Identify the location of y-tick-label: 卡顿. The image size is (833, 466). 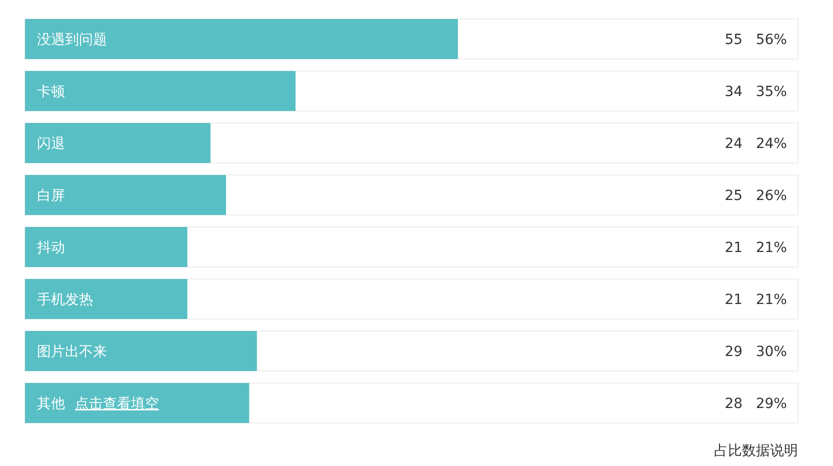
(51, 92).